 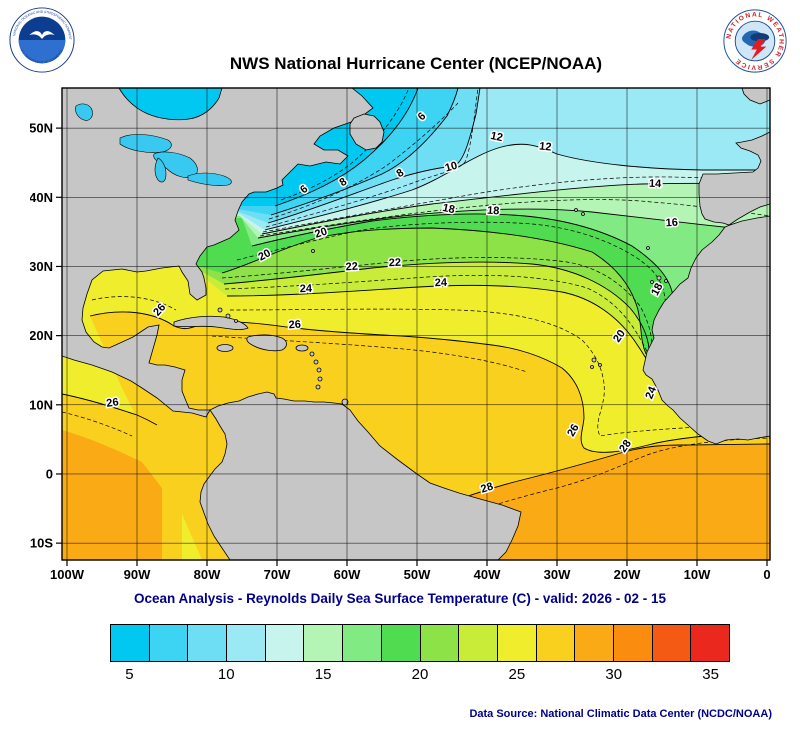 I want to click on contour-label: 10, so click(x=451, y=167).